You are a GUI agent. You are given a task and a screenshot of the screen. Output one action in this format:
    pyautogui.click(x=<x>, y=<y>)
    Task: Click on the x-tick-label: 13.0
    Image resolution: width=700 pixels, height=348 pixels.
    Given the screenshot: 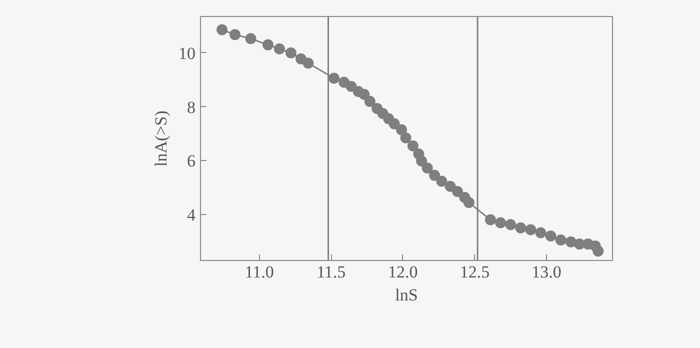 What is the action you would take?
    pyautogui.click(x=547, y=272)
    